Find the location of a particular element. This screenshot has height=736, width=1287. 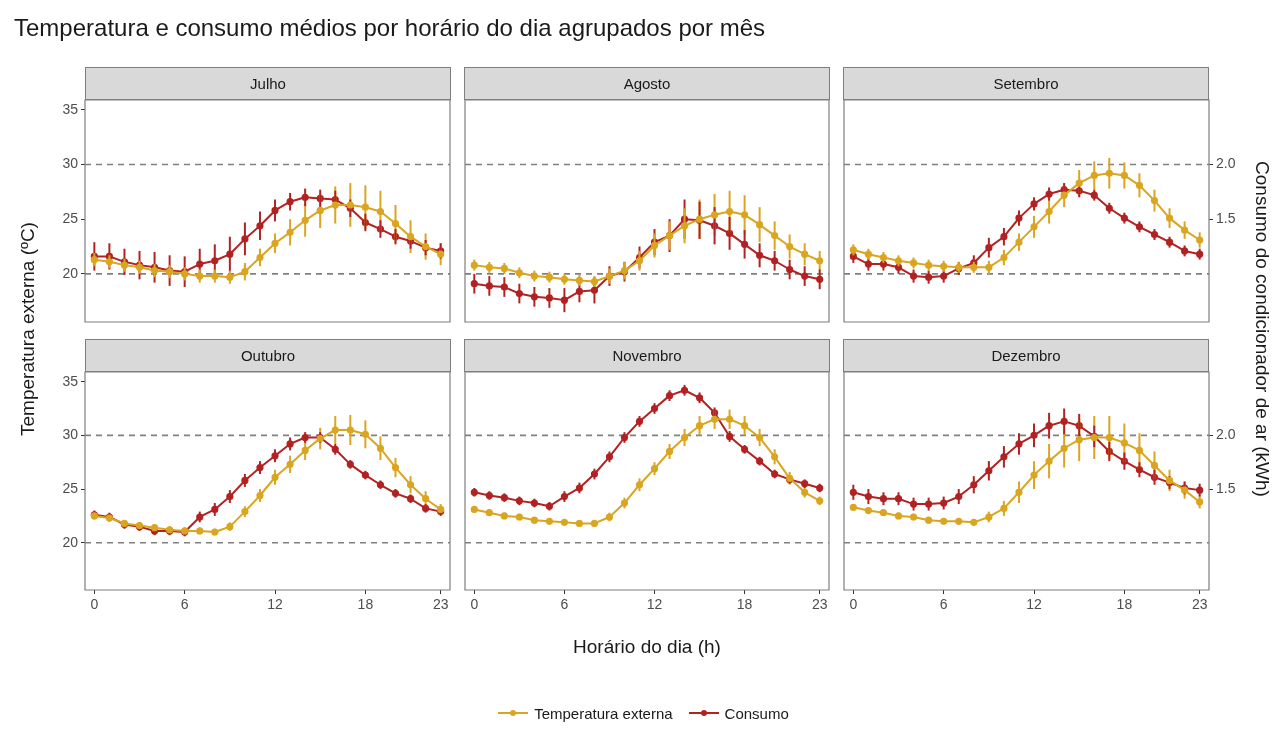

y2-axis-title: Consumo do condicionador de ar (kWh) is located at coordinates (1262, 328).